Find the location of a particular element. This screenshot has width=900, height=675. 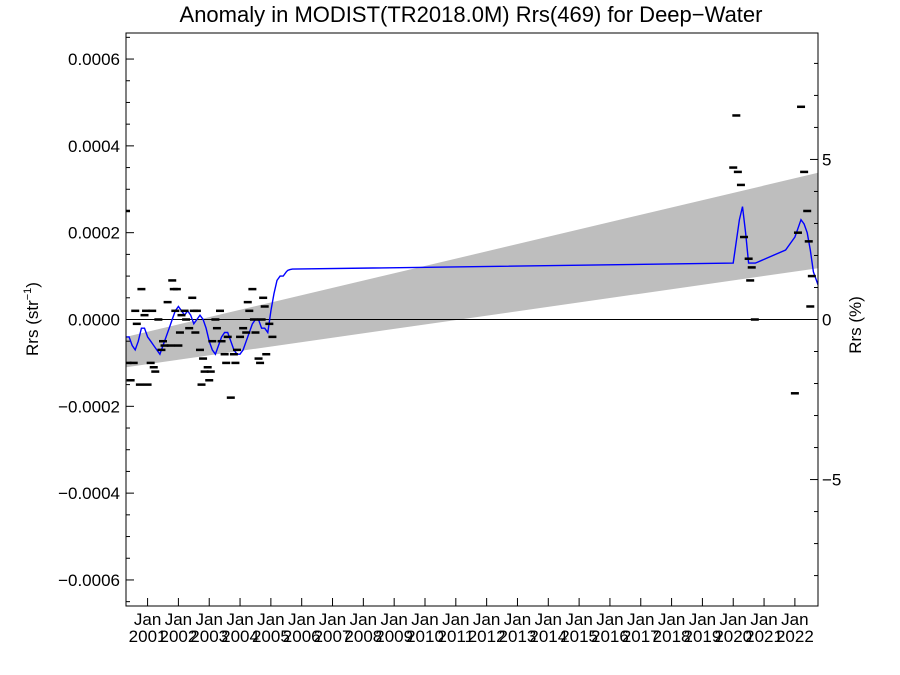

y-axis-label-close: ) is located at coordinates (32, 285).